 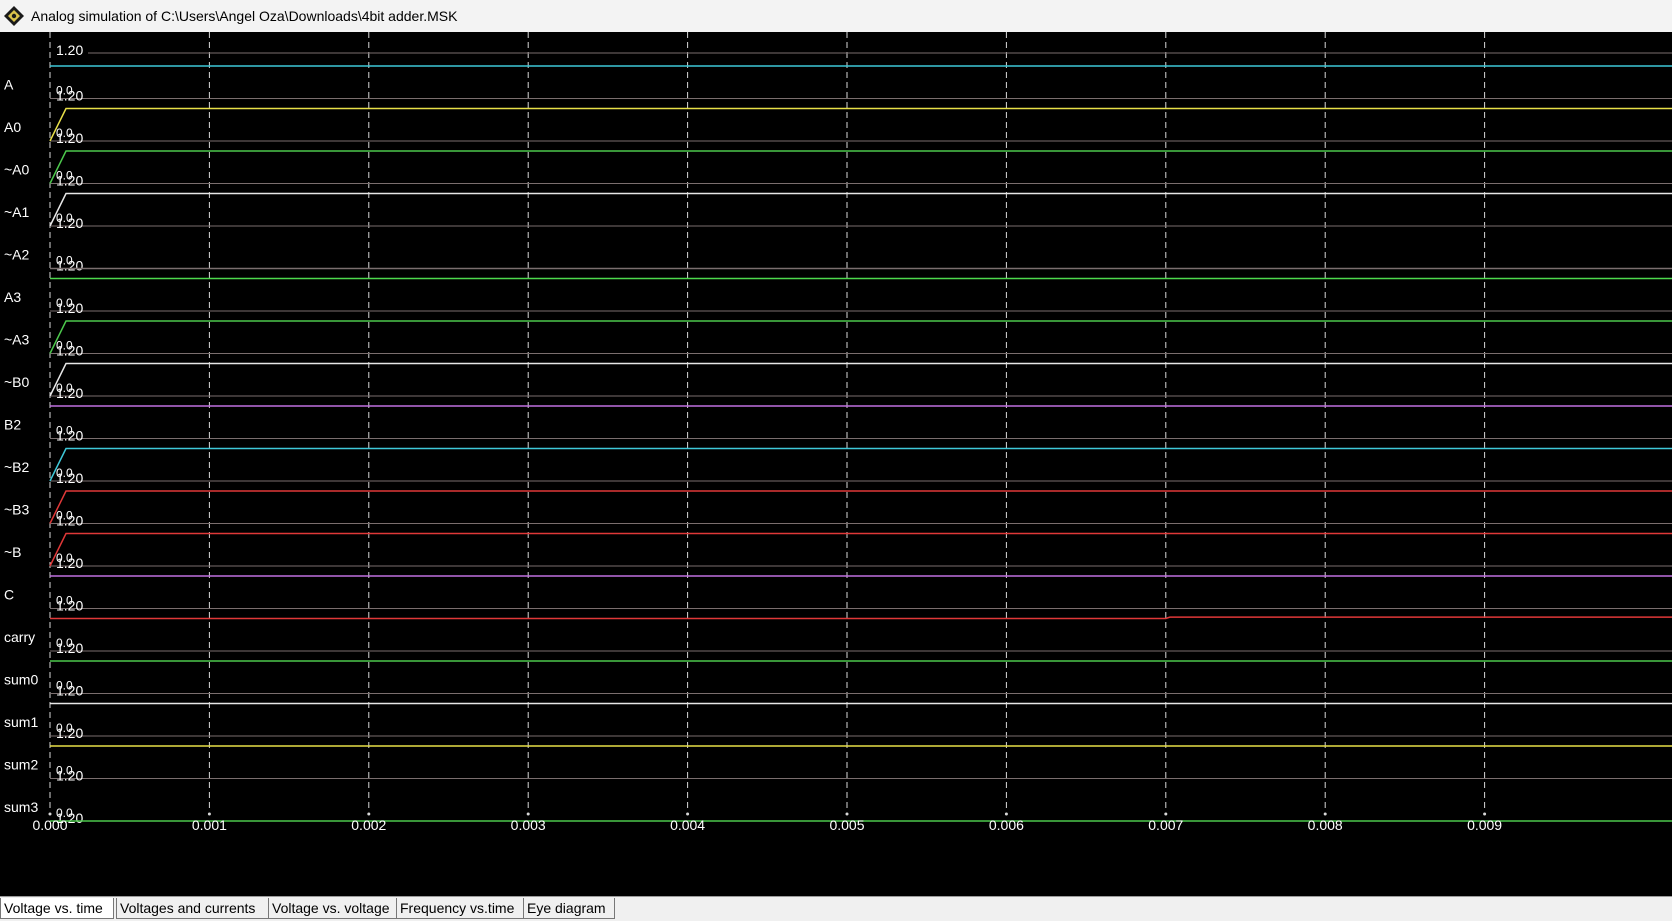 I want to click on tab-voltage-vs-time: Voltage vs. time, so click(x=57, y=908).